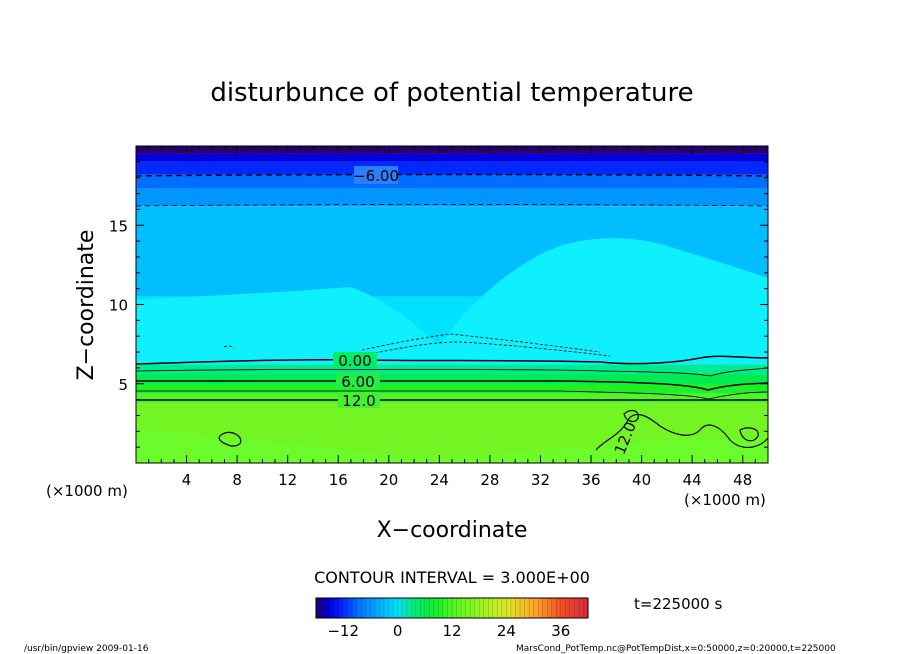 Image resolution: width=904 pixels, height=654 pixels. I want to click on time-text: t=225000 s, so click(678, 604).